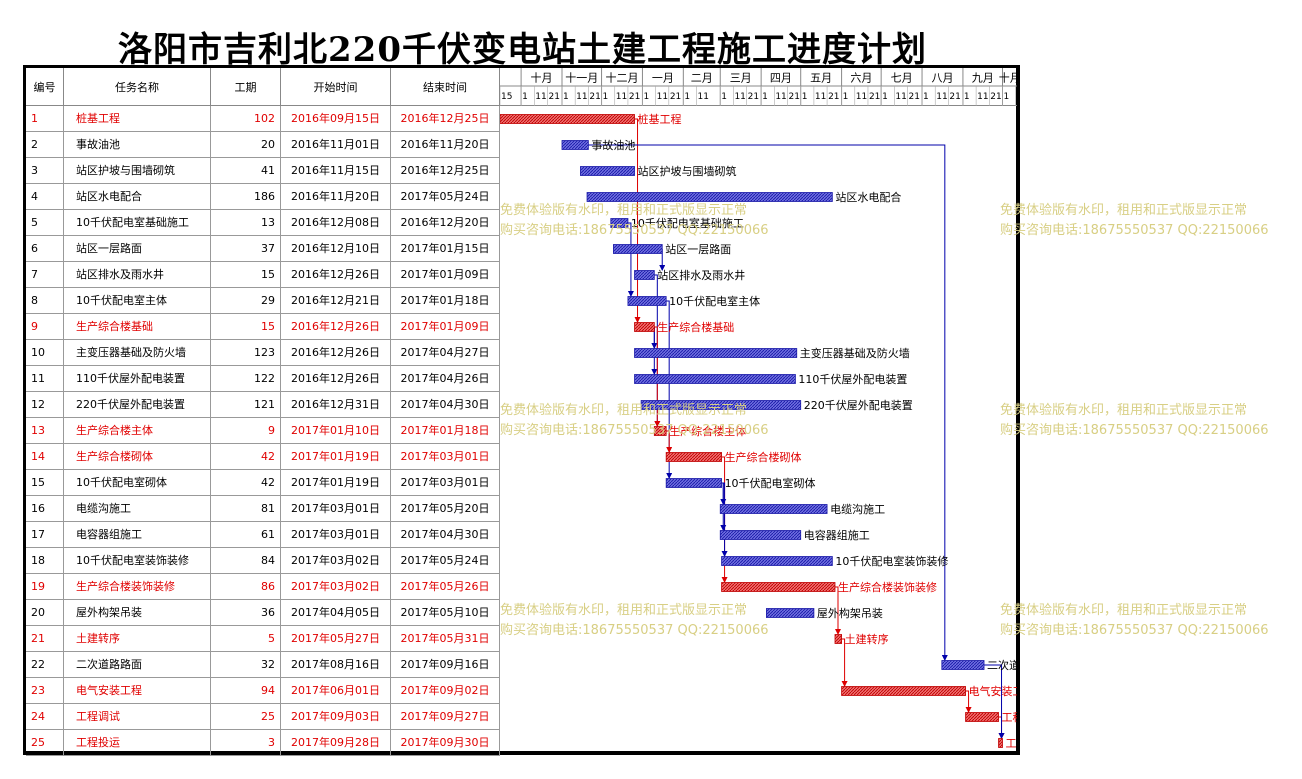  Describe the element at coordinates (263, 301) in the screenshot. I see `table-row: 8 10千伏配电室主体 29 2016年12月21日 2017年01月18日` at that location.